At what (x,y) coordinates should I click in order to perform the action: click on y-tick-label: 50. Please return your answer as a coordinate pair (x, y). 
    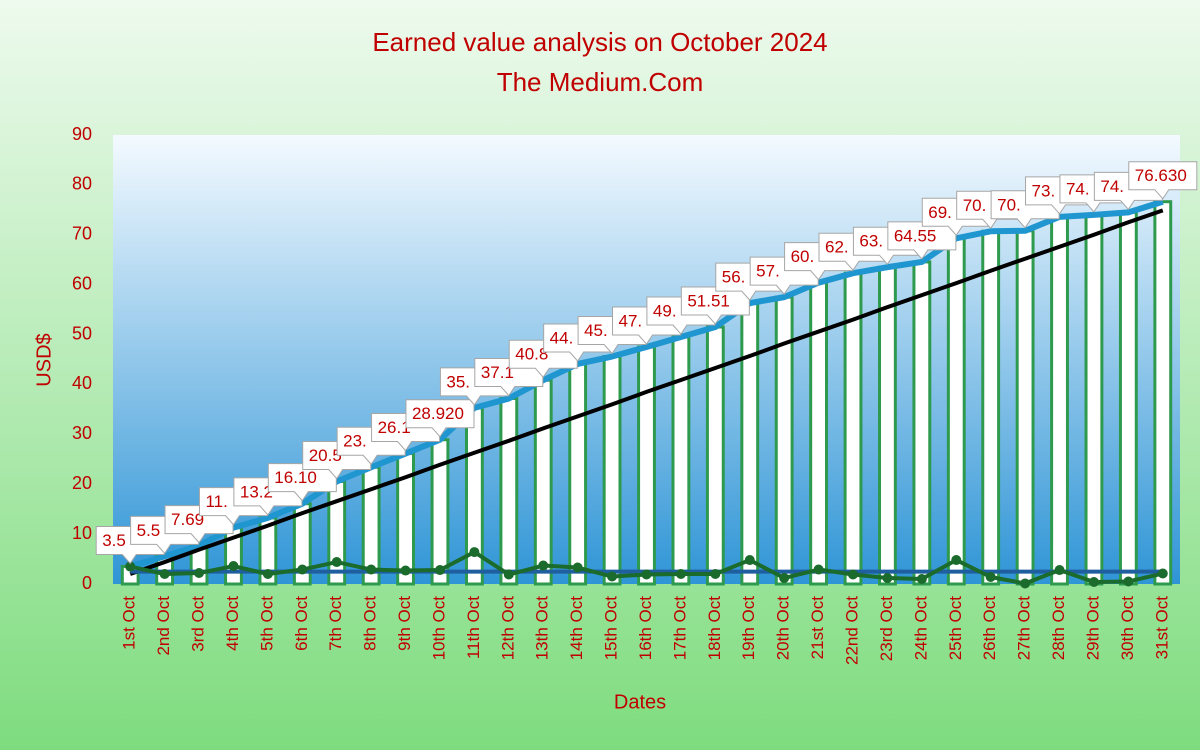
    Looking at the image, I should click on (82, 333).